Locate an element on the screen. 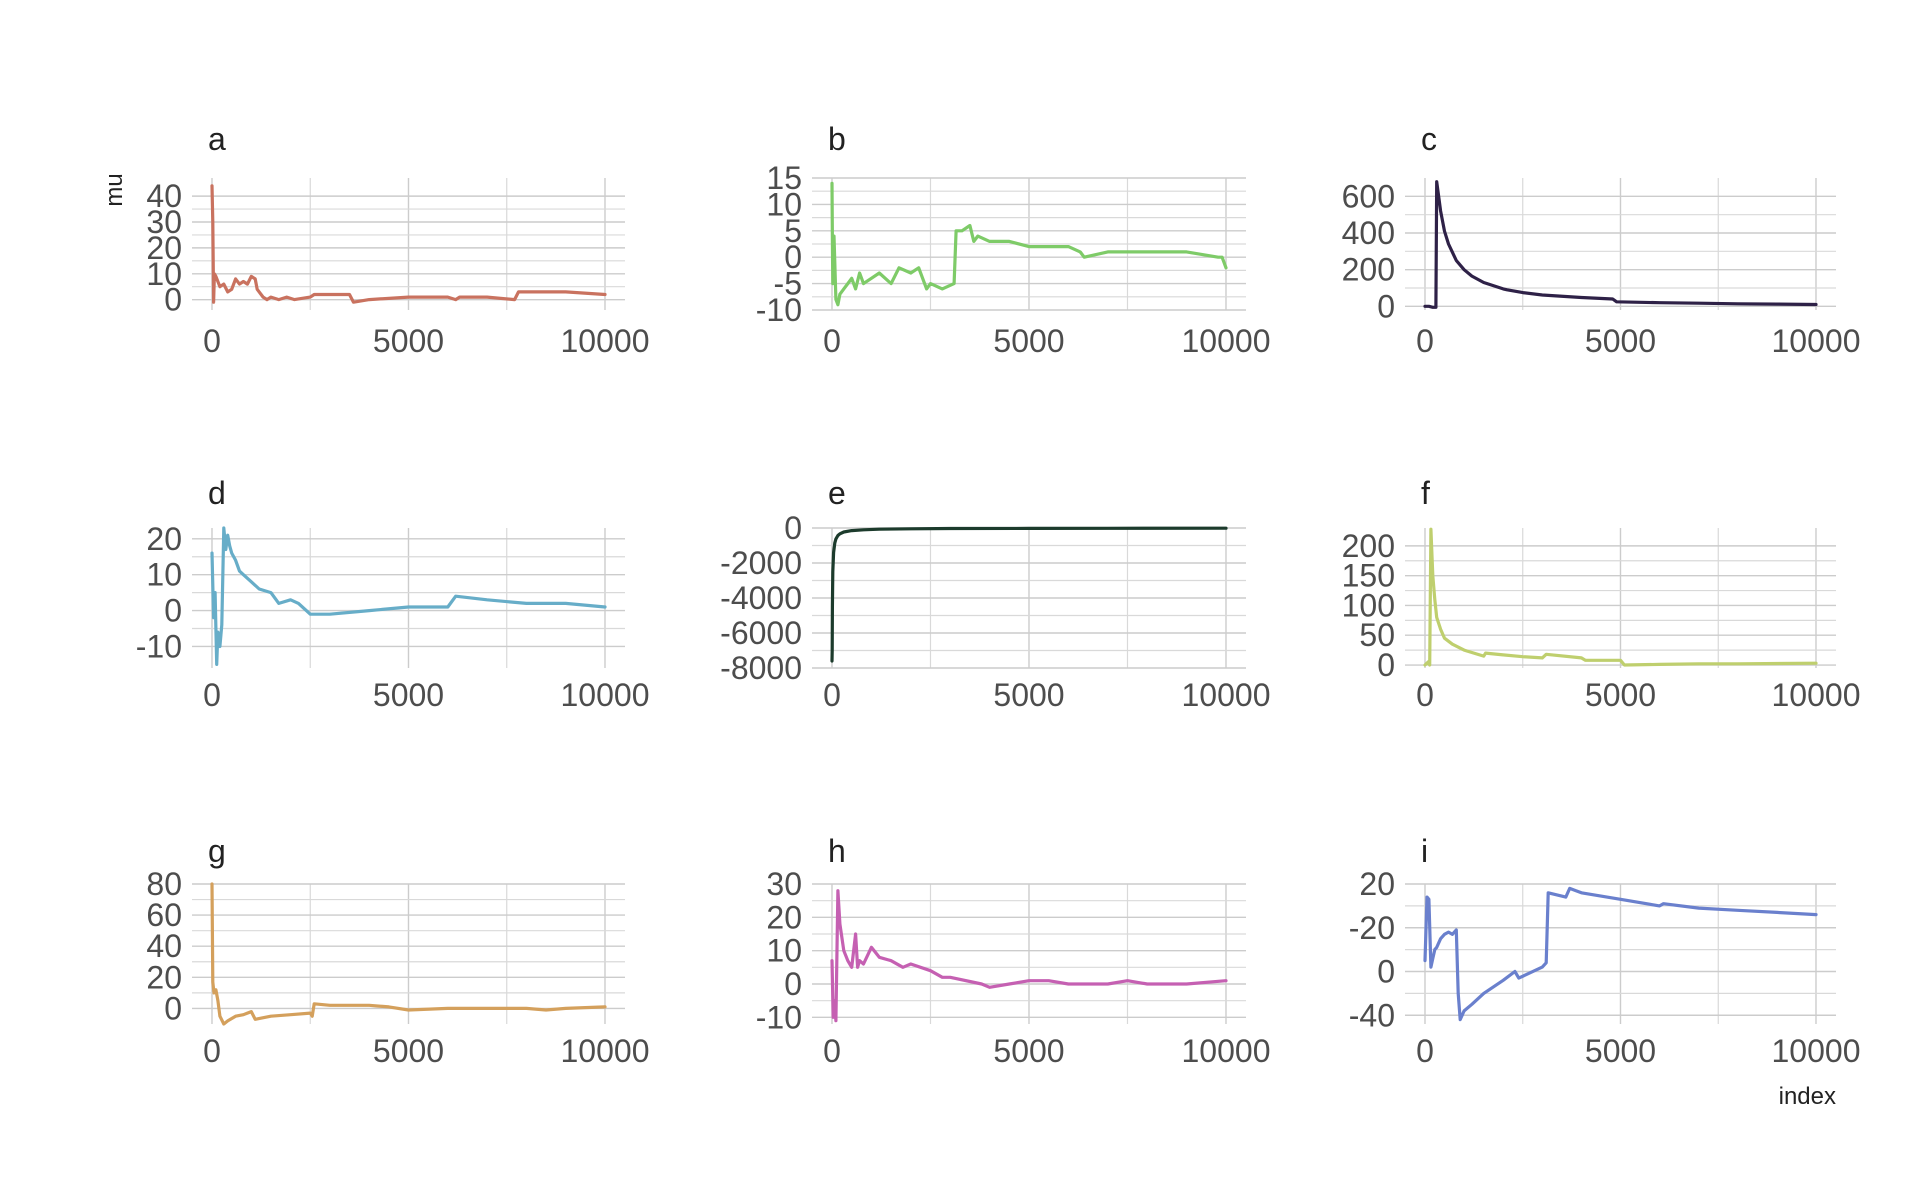 Image resolution: width=1920 pixels, height=1200 pixels. y-tick-label: -40 is located at coordinates (1372, 1015).